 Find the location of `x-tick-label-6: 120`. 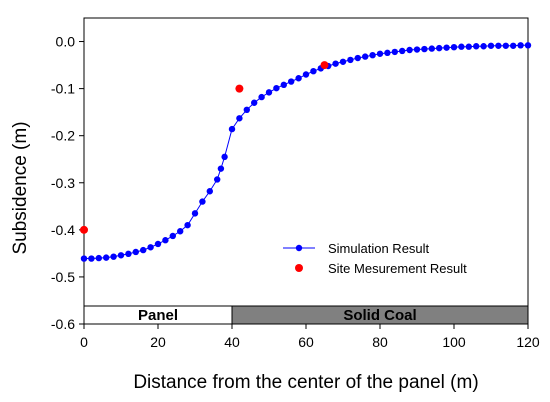

x-tick-label-6: 120 is located at coordinates (528, 342).